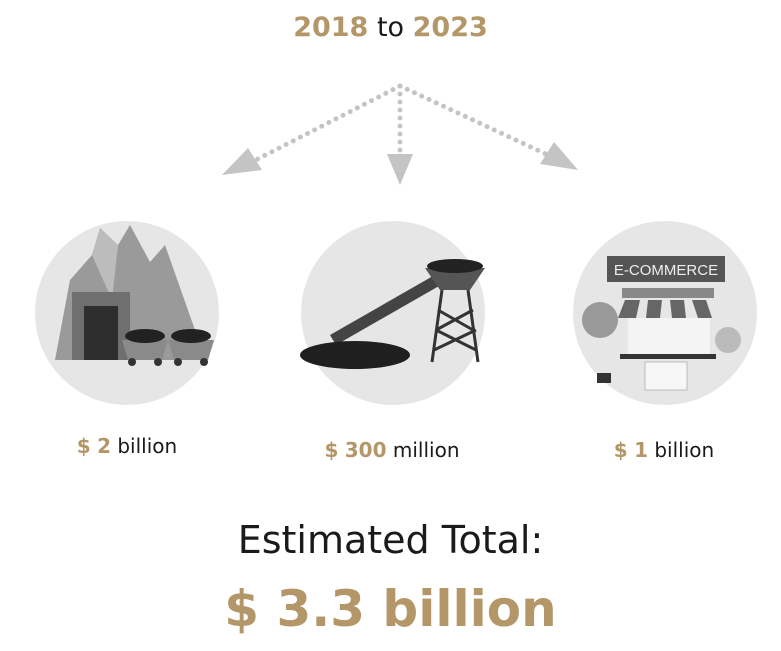 The image size is (781, 651). I want to click on title-connector: to, so click(390, 27).